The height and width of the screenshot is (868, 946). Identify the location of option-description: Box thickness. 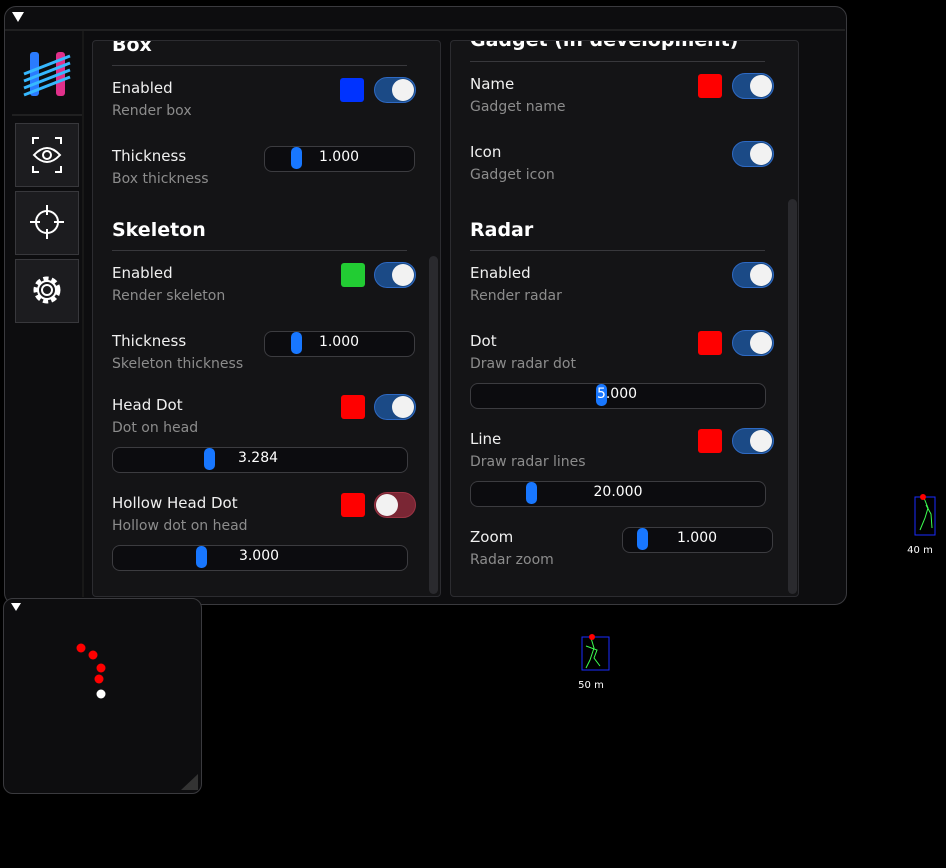
(160, 179).